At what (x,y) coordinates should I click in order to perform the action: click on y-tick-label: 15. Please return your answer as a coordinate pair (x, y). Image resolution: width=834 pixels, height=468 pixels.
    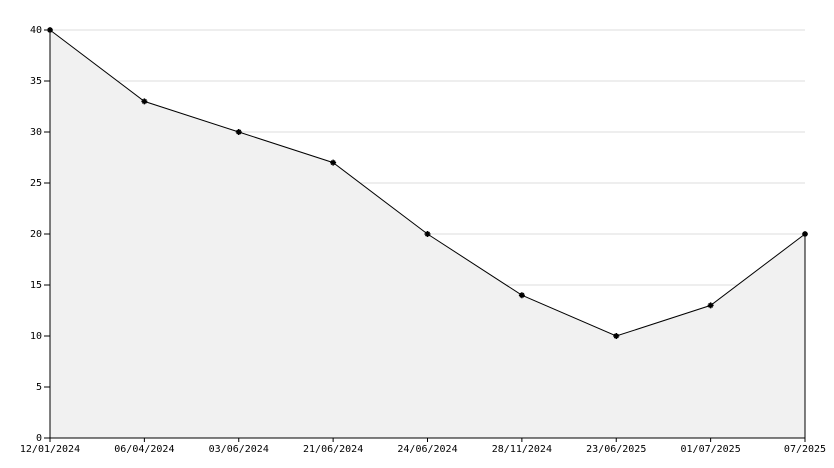
    Looking at the image, I should click on (36, 285).